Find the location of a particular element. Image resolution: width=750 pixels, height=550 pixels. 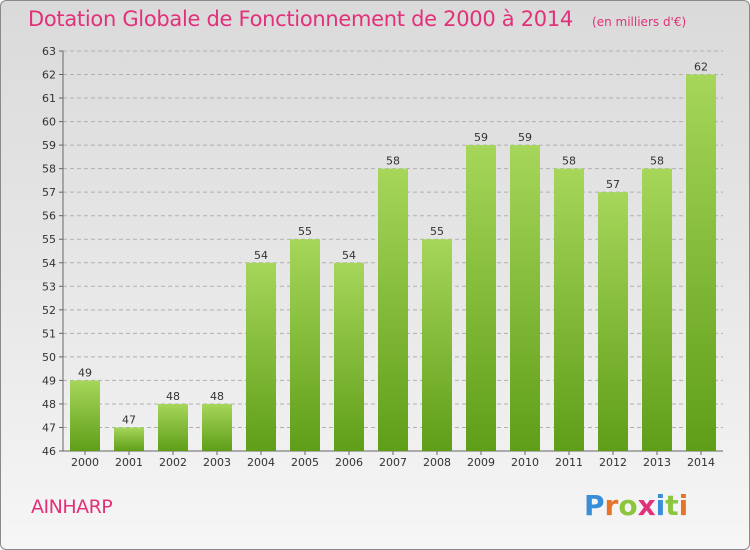

y-tick-label: 50 is located at coordinates (49, 357).